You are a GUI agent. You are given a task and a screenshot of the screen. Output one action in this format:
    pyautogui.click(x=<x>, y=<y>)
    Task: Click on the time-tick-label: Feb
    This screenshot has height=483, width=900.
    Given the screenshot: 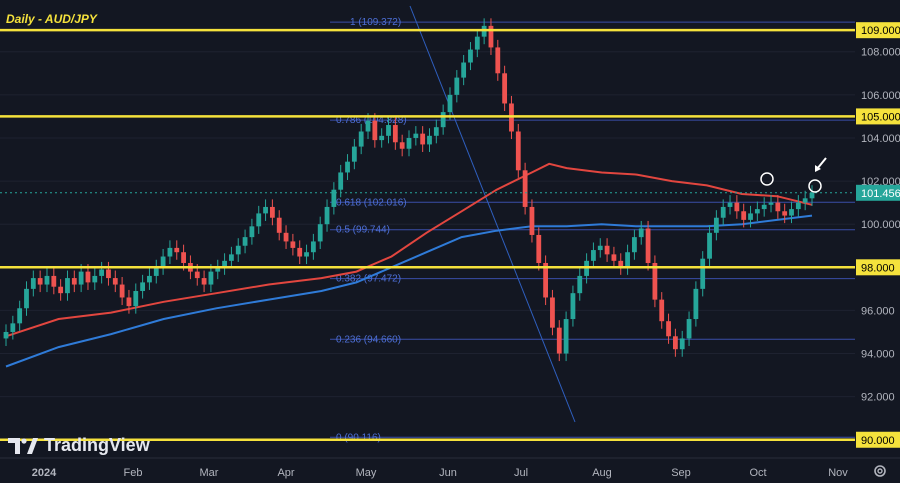 What is the action you would take?
    pyautogui.click(x=133, y=473)
    